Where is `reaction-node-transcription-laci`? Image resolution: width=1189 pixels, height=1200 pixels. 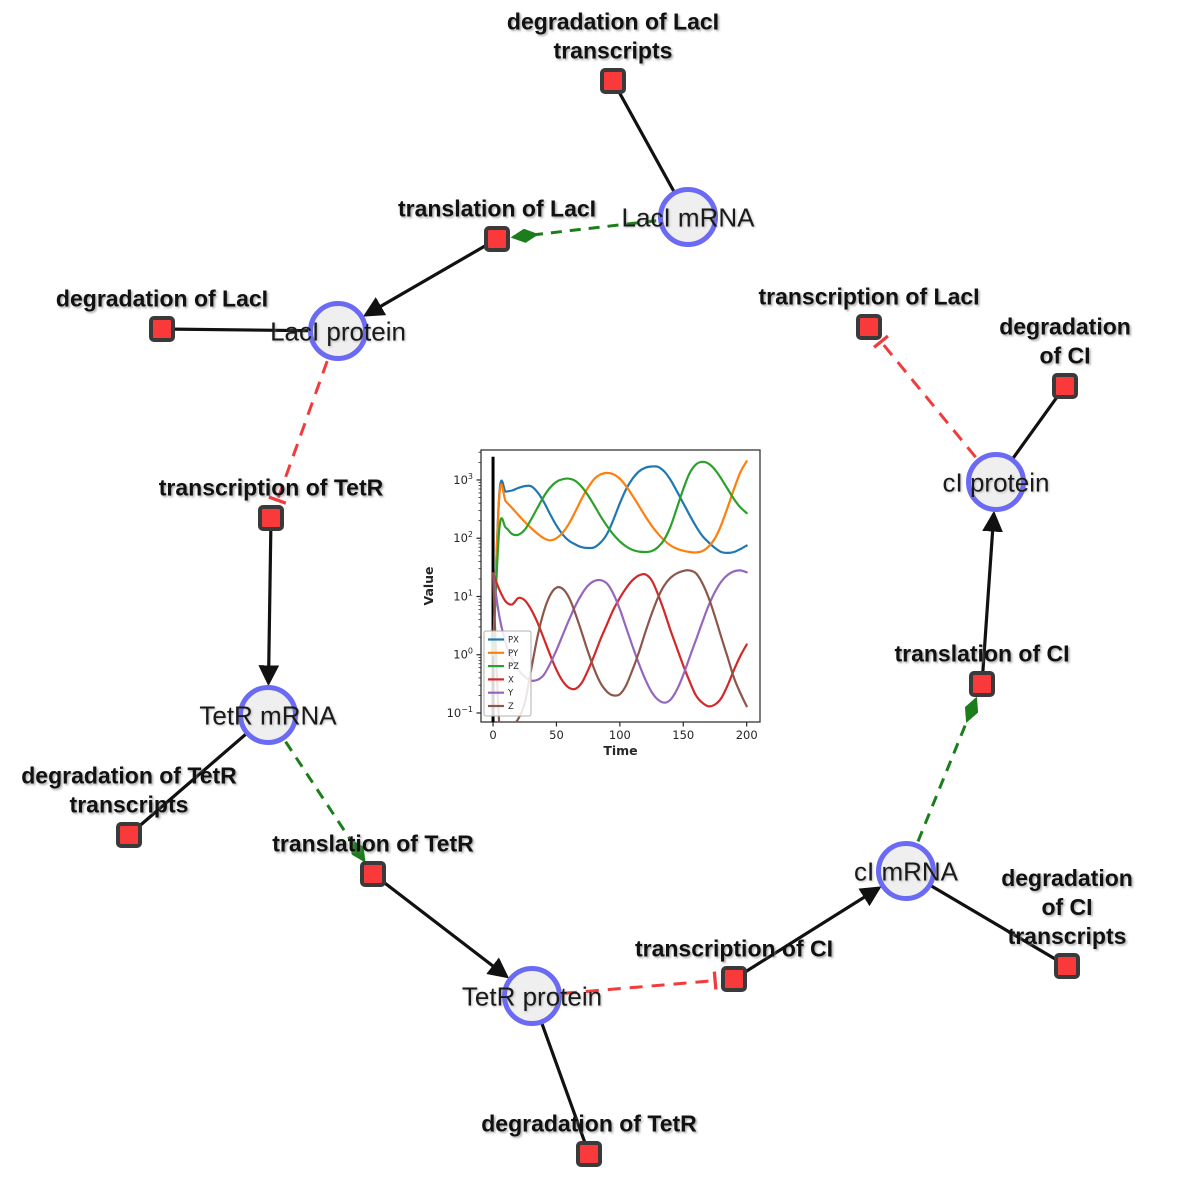
reaction-node-transcription-laci is located at coordinates (869, 327).